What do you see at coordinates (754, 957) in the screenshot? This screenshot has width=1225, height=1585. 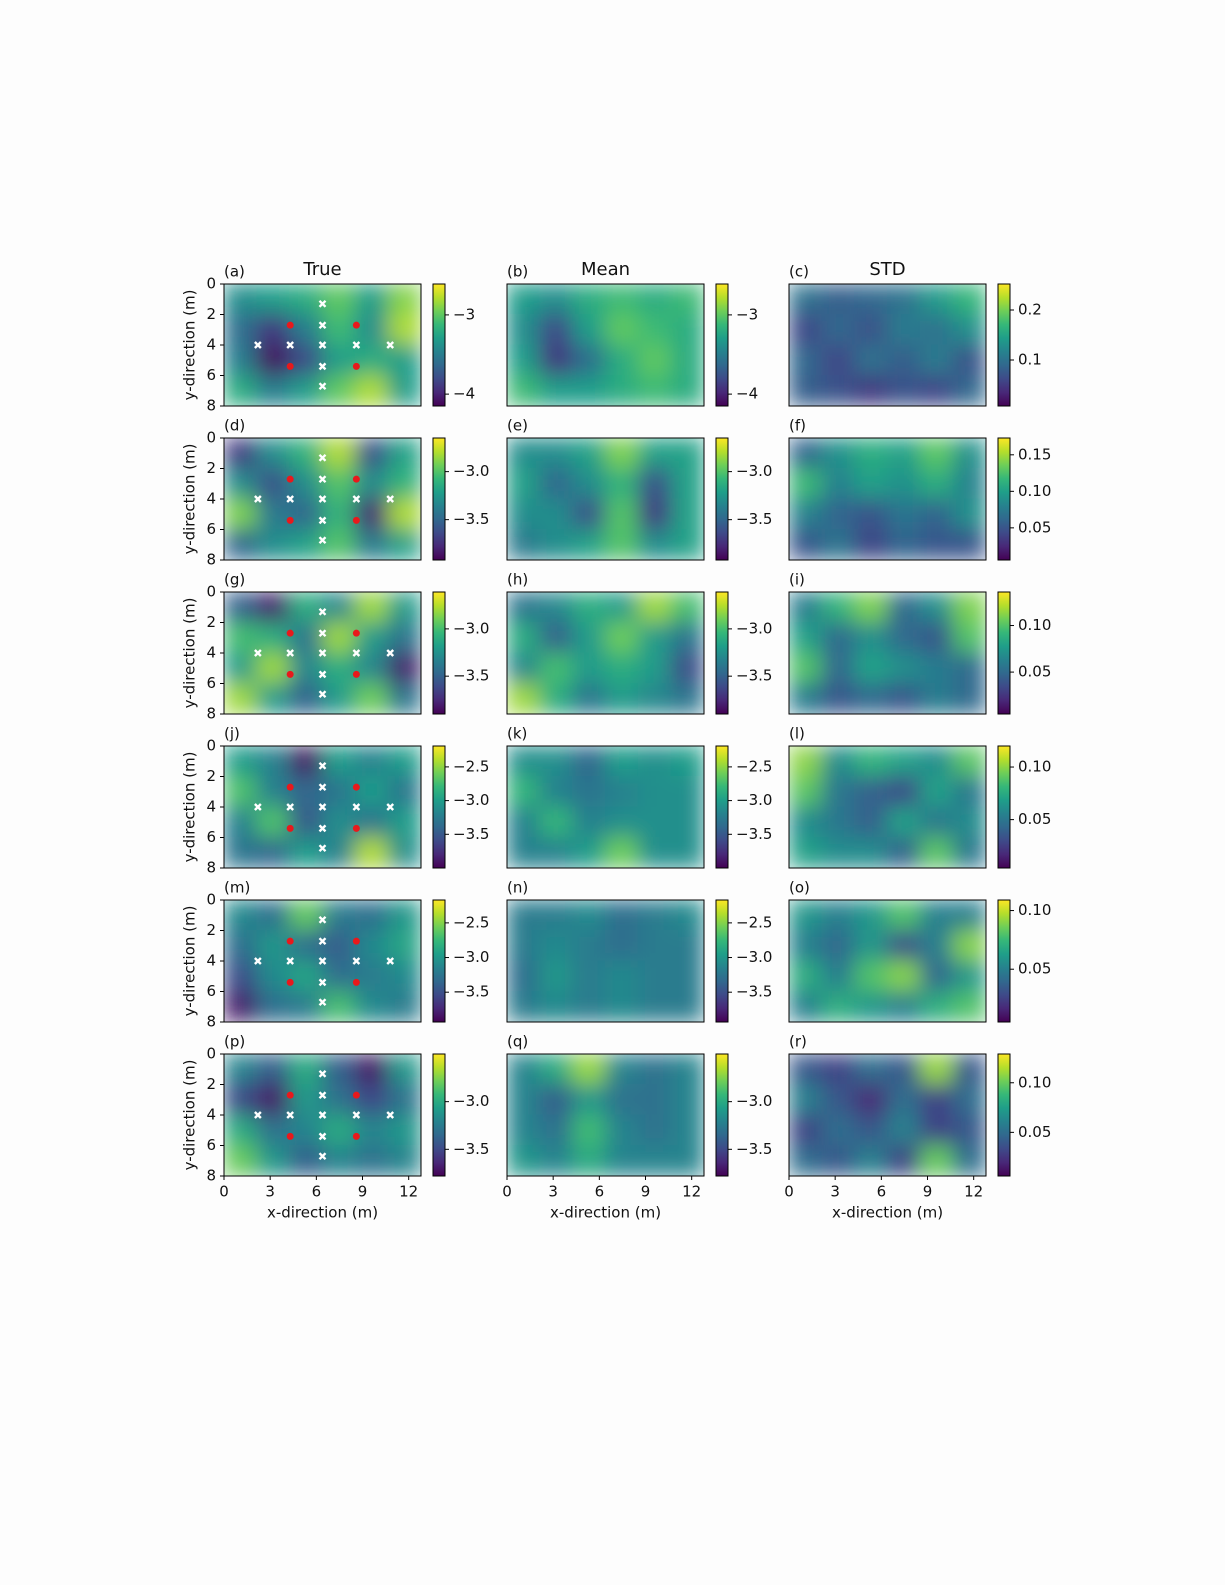 I see `colorbar-tick-label: −3.0` at bounding box center [754, 957].